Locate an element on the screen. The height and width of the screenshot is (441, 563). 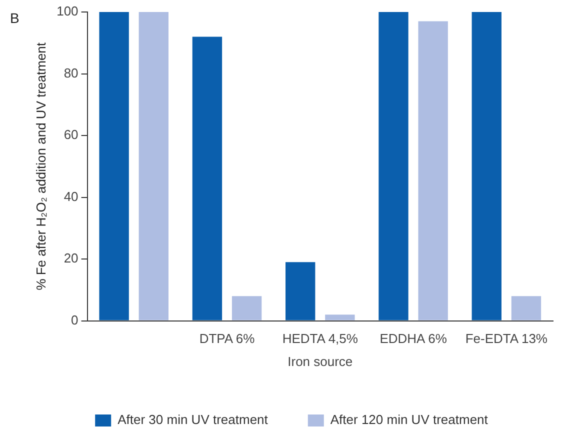
x-tick-label: HEDTA 4,5% is located at coordinates (320, 338).